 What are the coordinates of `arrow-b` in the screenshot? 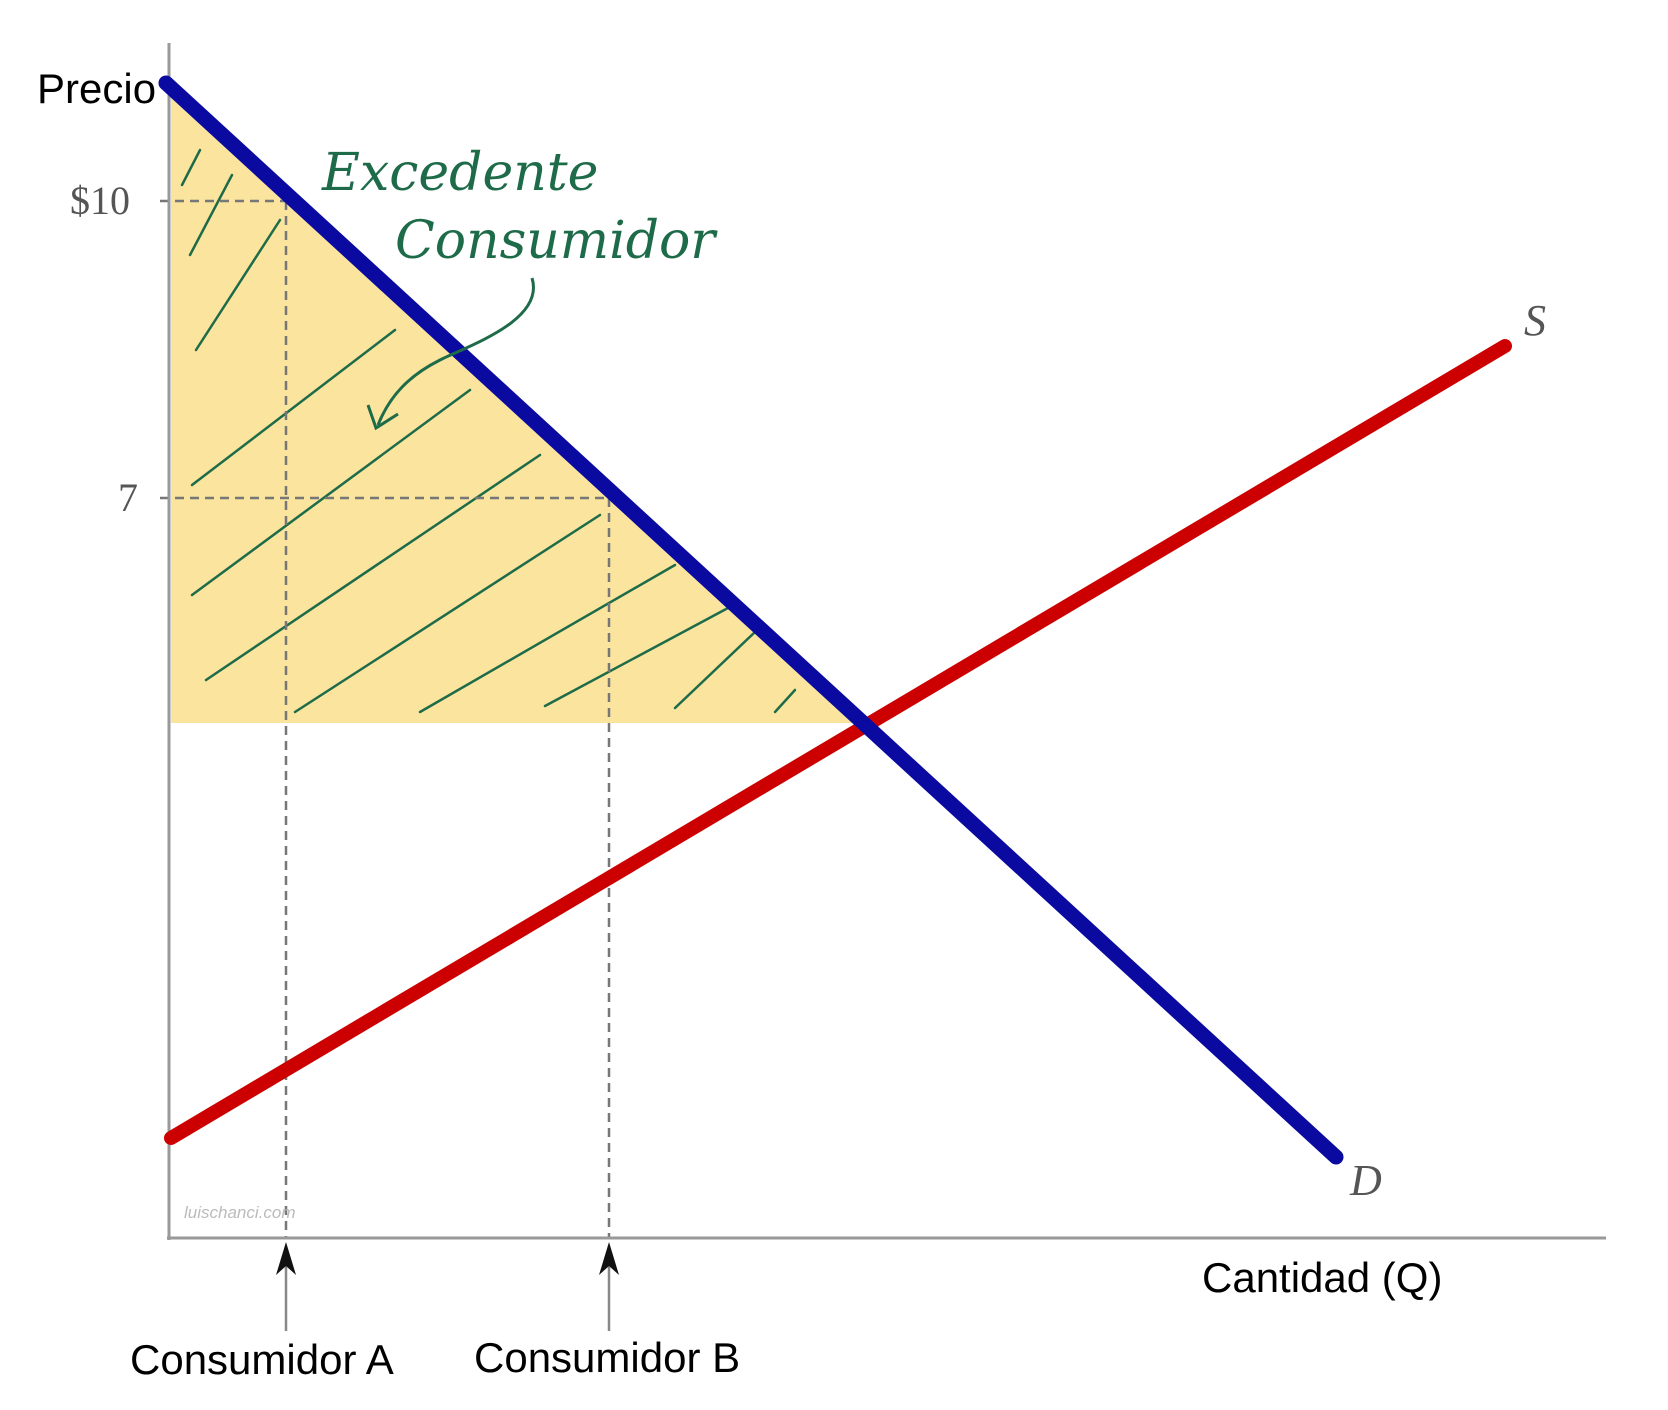 It's located at (609, 1258).